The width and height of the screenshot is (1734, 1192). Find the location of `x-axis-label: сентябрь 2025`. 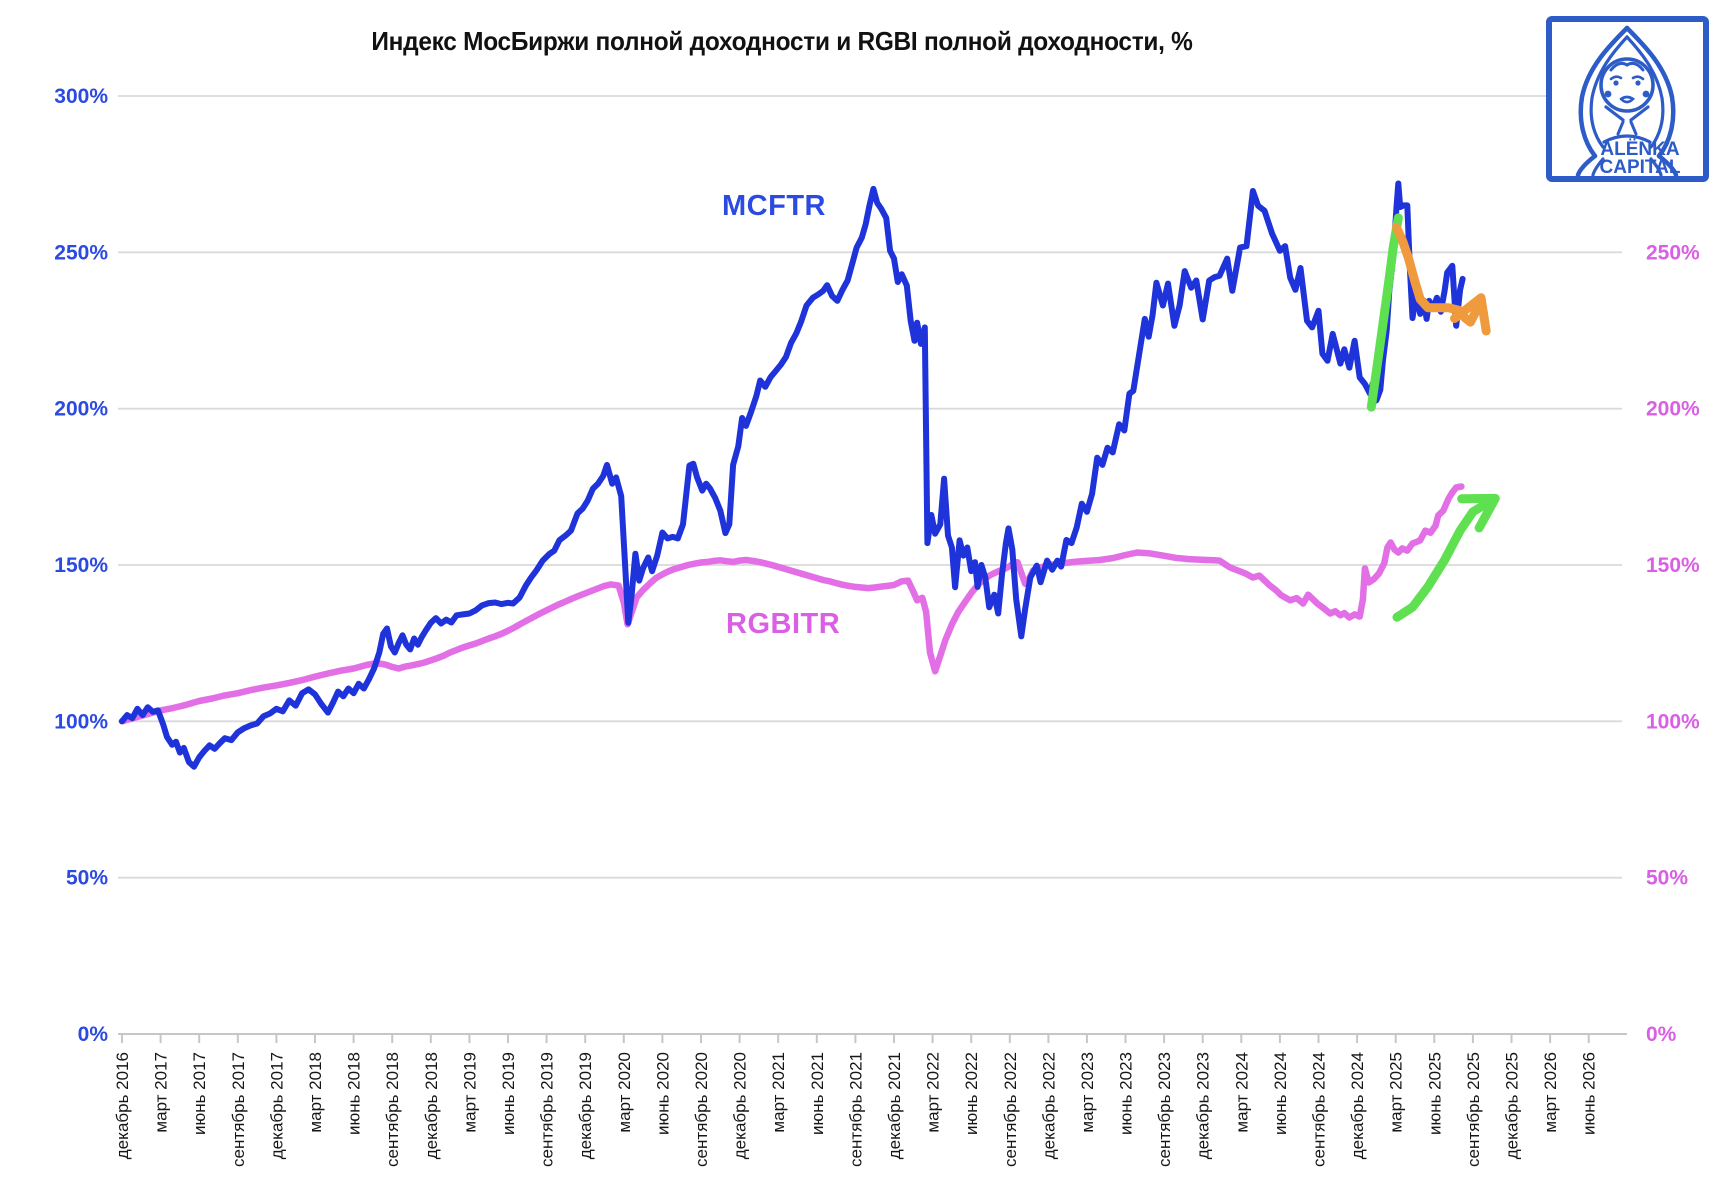

x-axis-label: сентябрь 2025 is located at coordinates (1473, 1109).